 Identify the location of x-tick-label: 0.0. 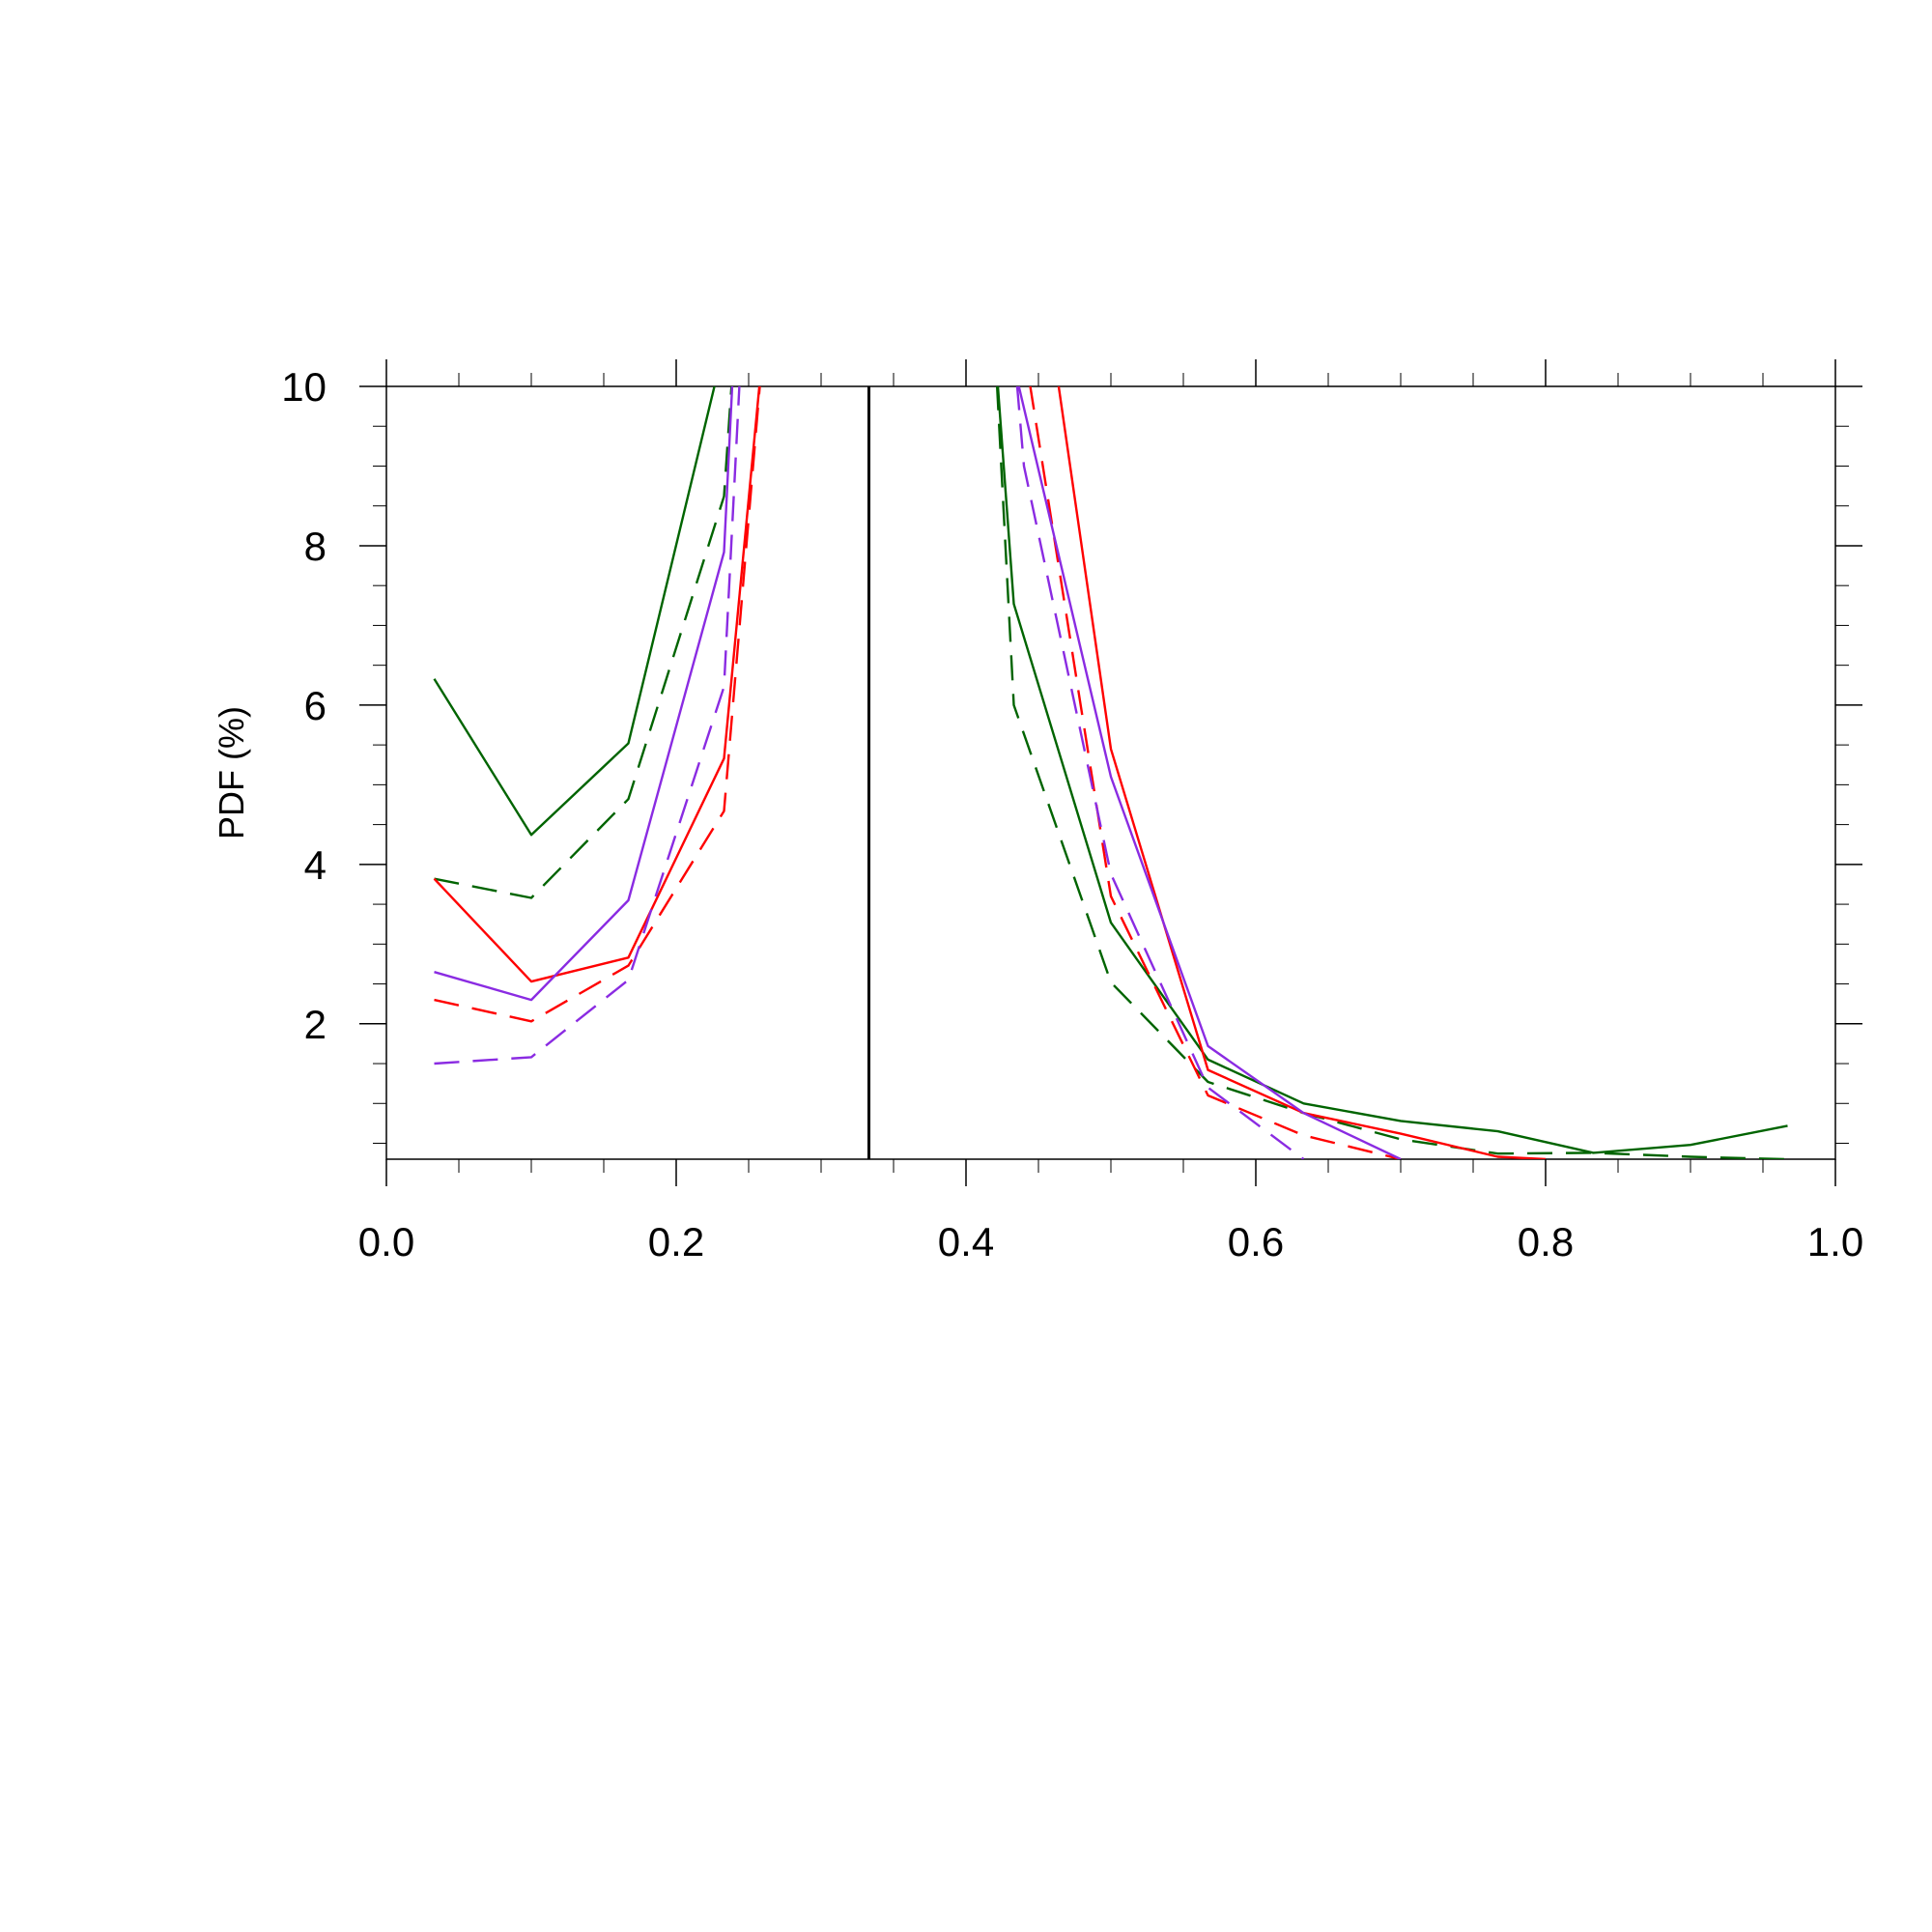
(386, 1241).